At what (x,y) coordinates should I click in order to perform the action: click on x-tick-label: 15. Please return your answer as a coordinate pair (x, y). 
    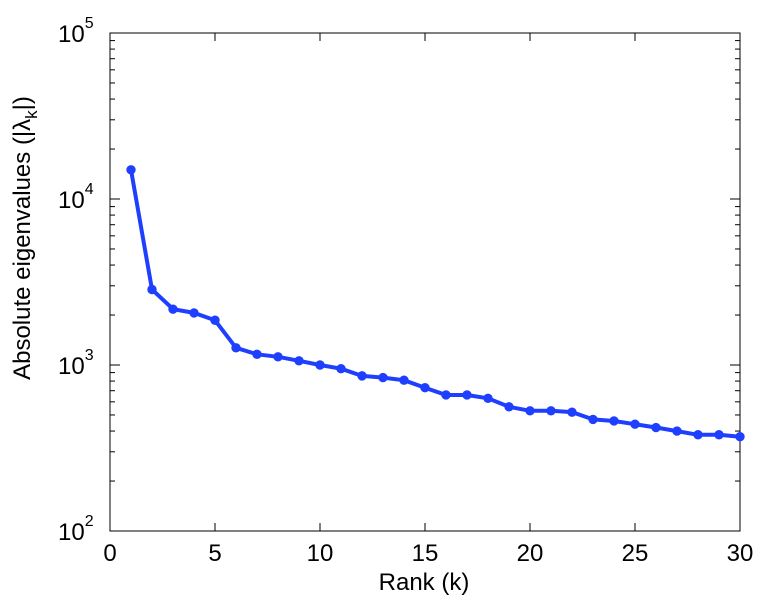
    Looking at the image, I should click on (425, 553).